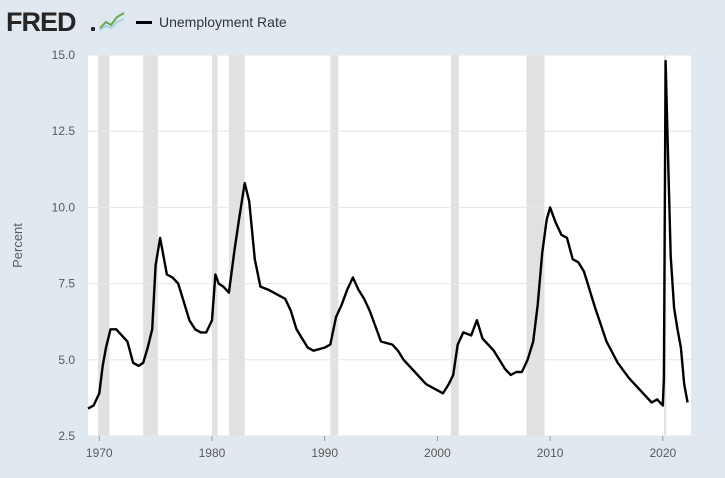 The width and height of the screenshot is (725, 478). Describe the element at coordinates (324, 453) in the screenshot. I see `x-tick-label: 1990` at that location.